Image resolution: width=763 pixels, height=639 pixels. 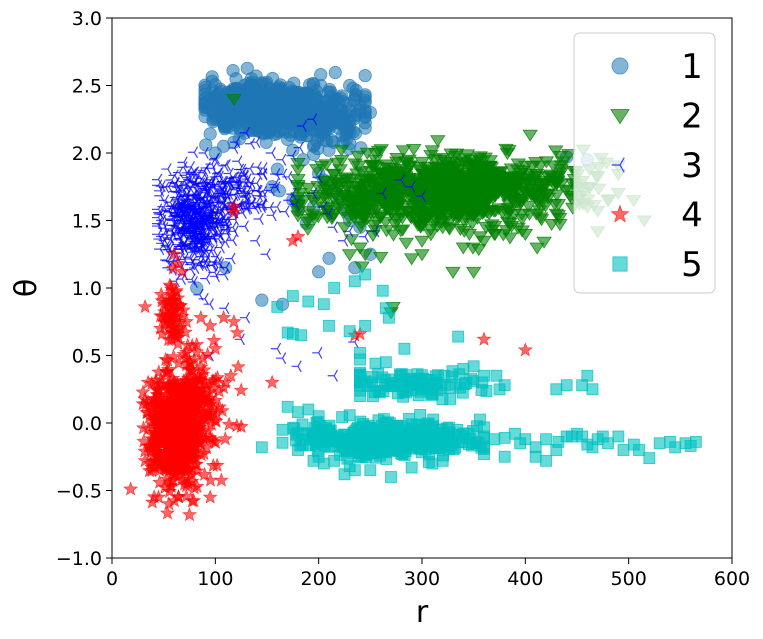 I want to click on y-axis-label: θ, so click(x=26, y=288).